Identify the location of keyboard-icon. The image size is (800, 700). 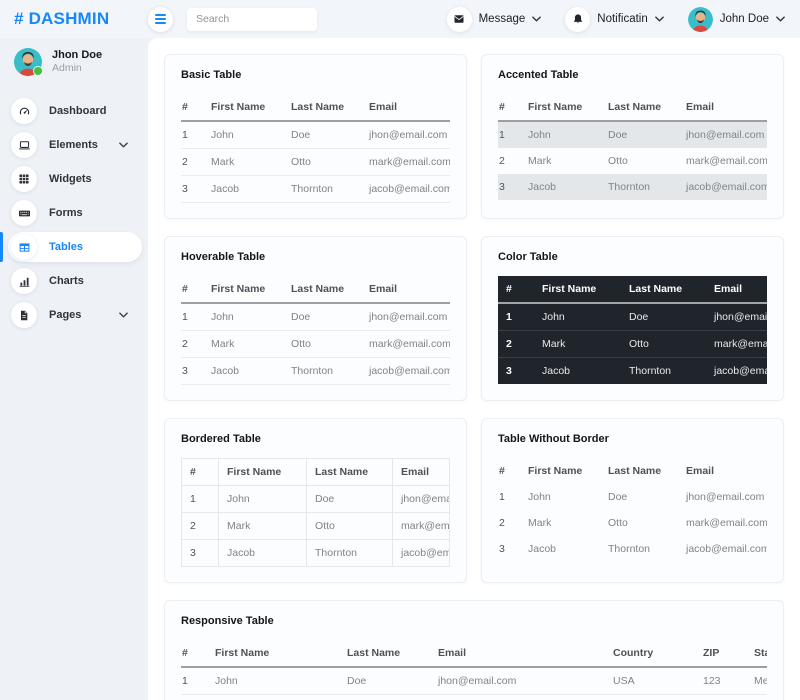
(24, 213).